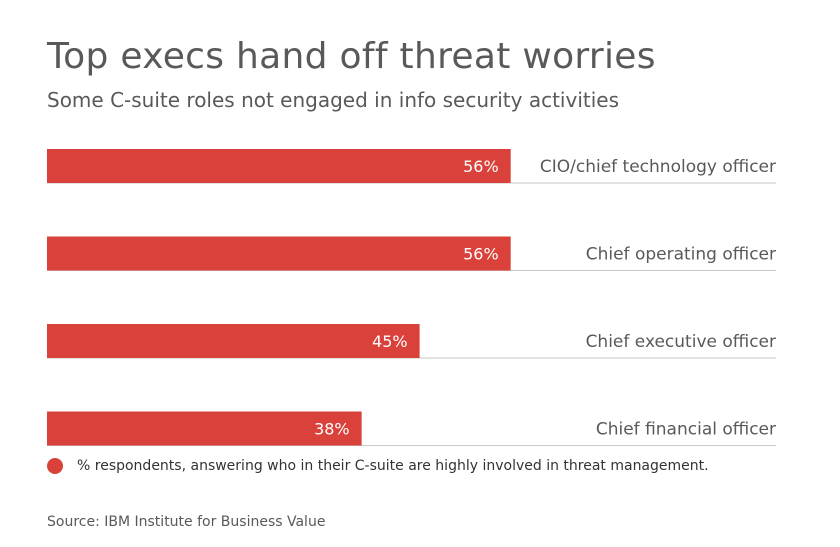  Describe the element at coordinates (681, 255) in the screenshot. I see `category-label: Chief operating officer` at that location.